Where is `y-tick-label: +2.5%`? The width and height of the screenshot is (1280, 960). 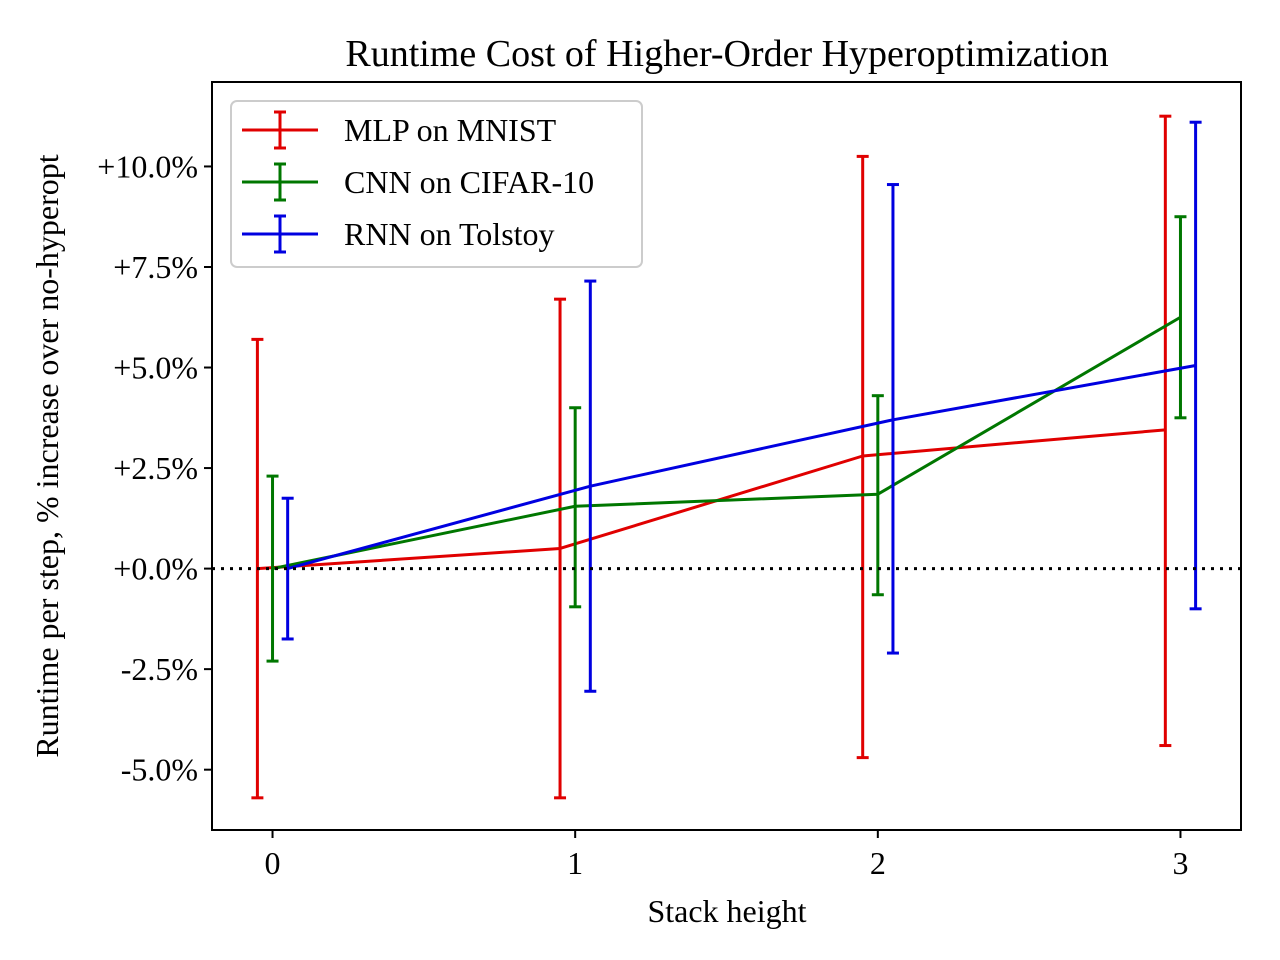 y-tick-label: +2.5% is located at coordinates (155, 468).